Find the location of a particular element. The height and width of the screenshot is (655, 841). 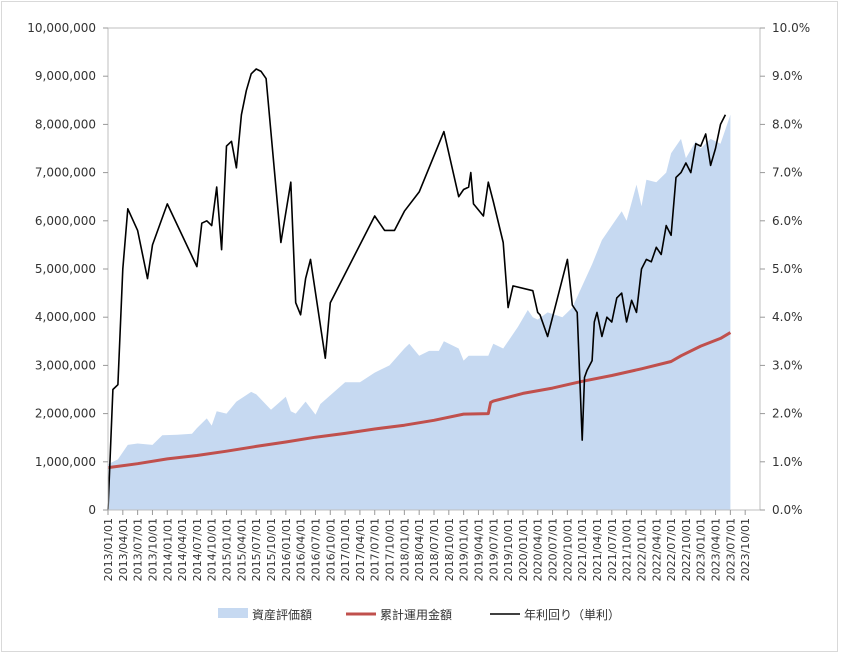

x-tick-label: 2015/01/01 is located at coordinates (227, 549).